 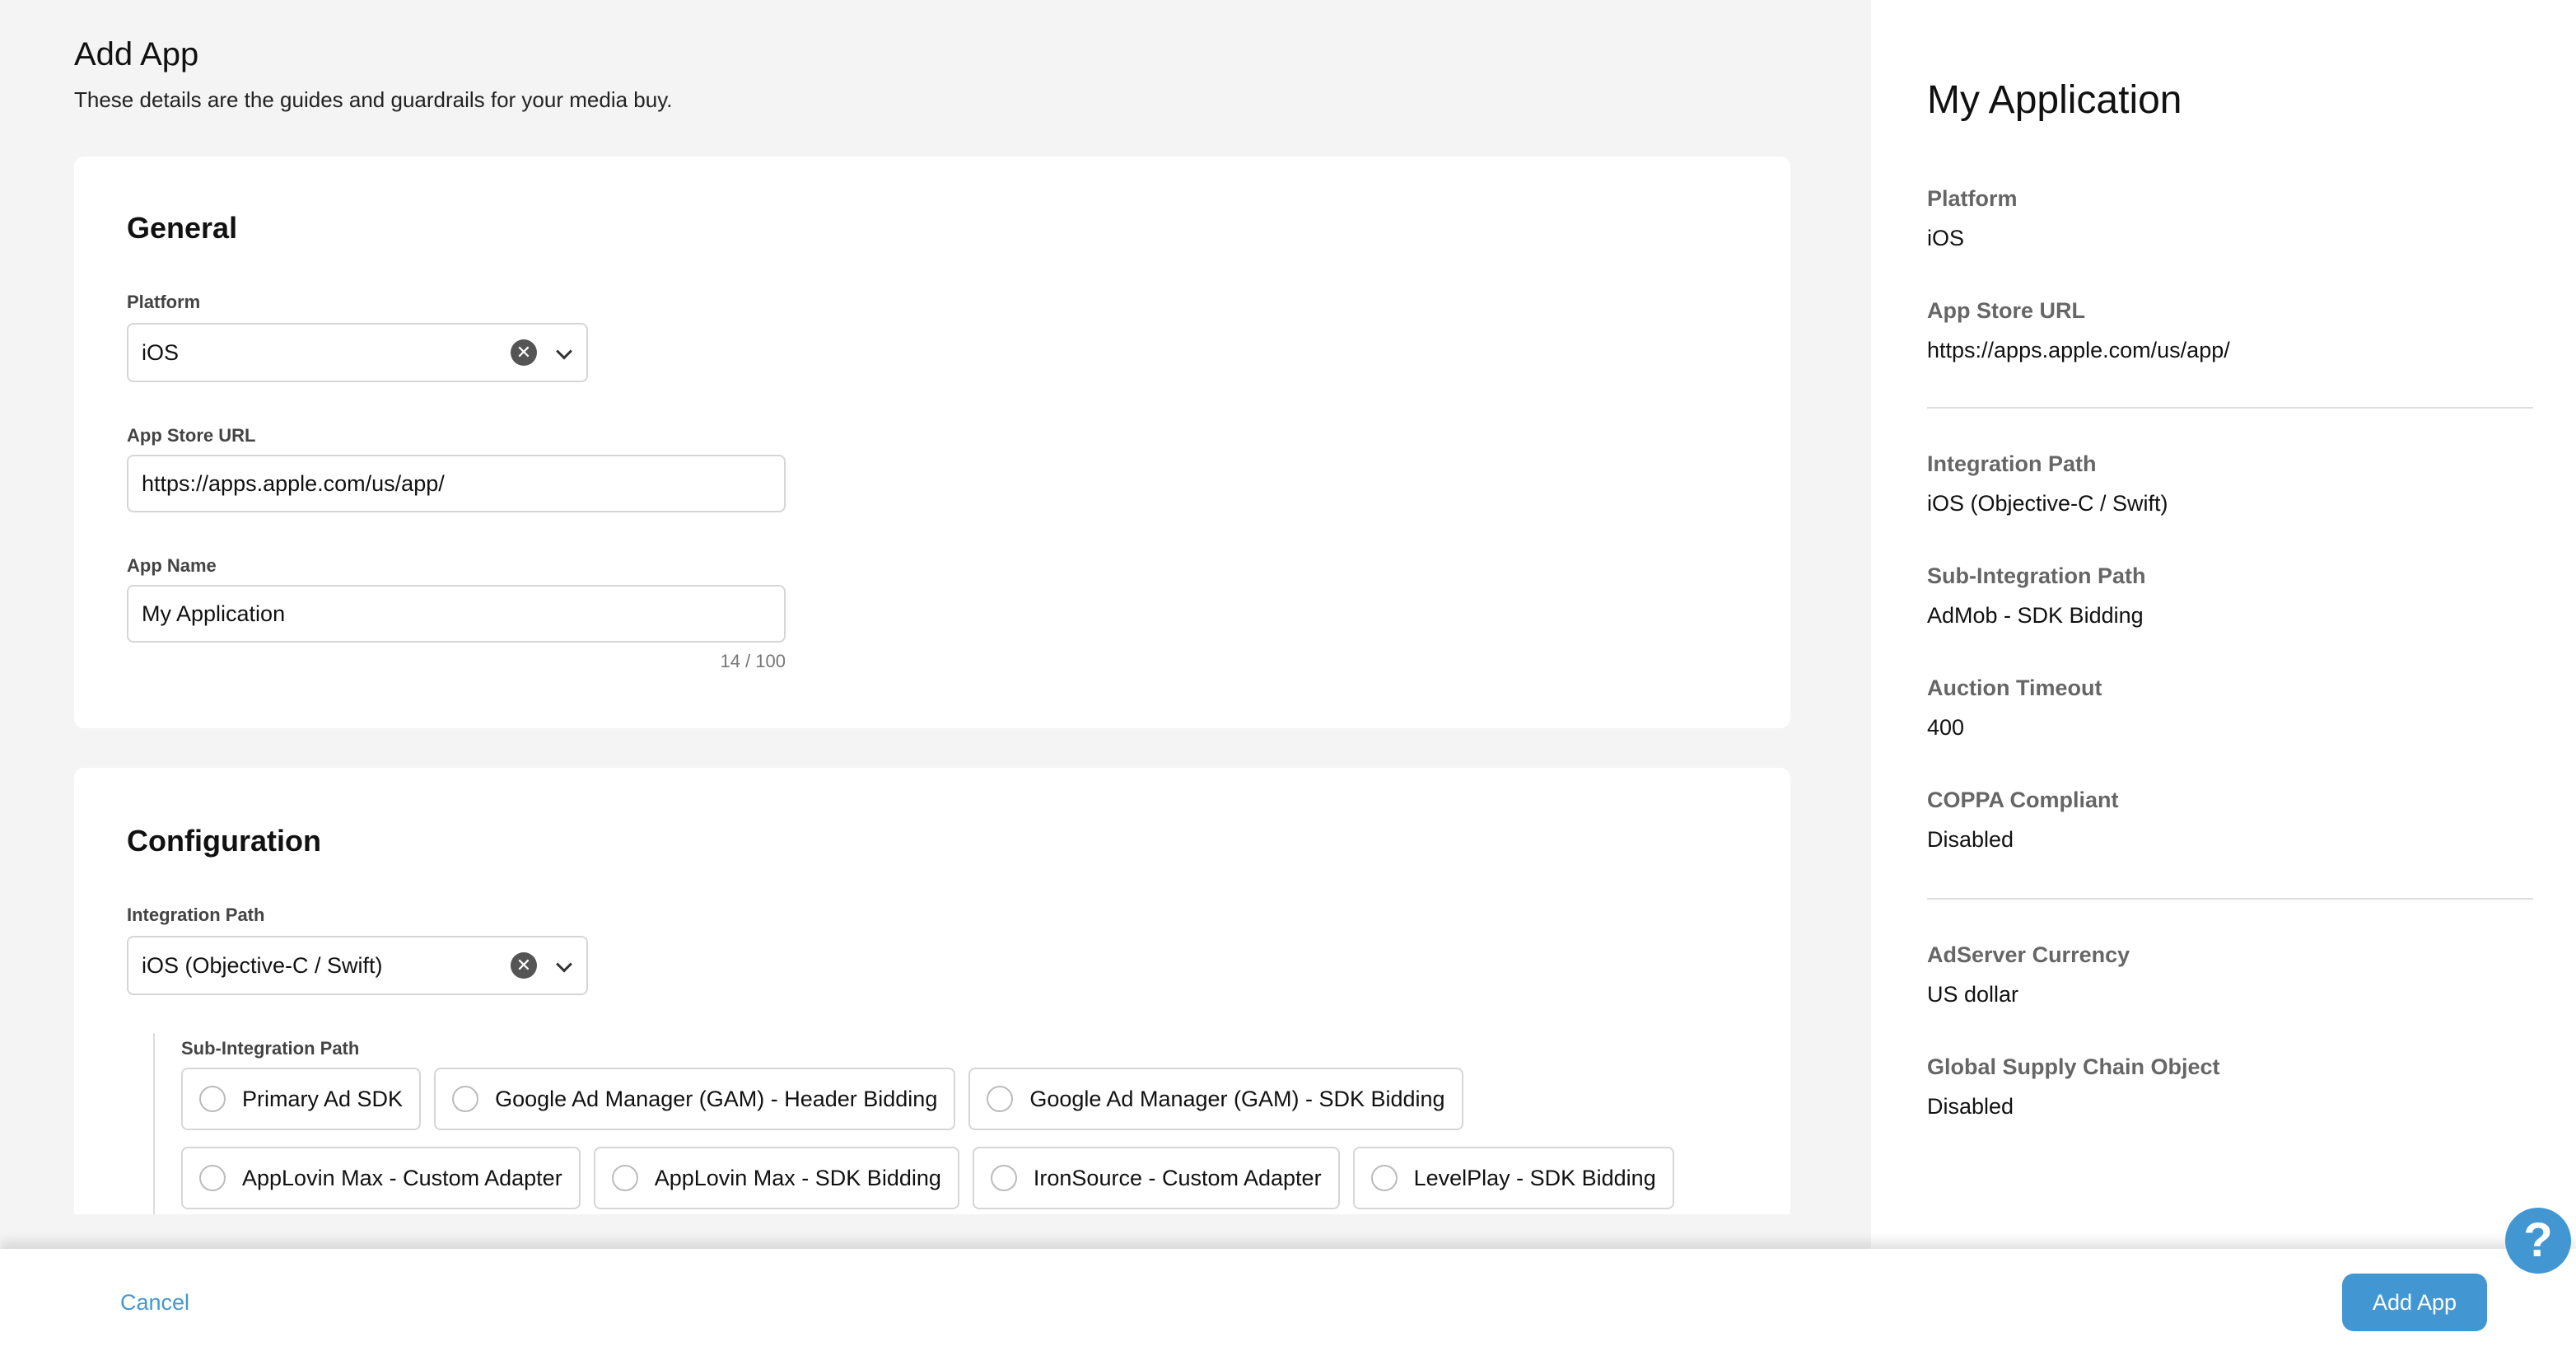 What do you see at coordinates (357, 352) in the screenshot?
I see `platform-select: iOS ✕` at bounding box center [357, 352].